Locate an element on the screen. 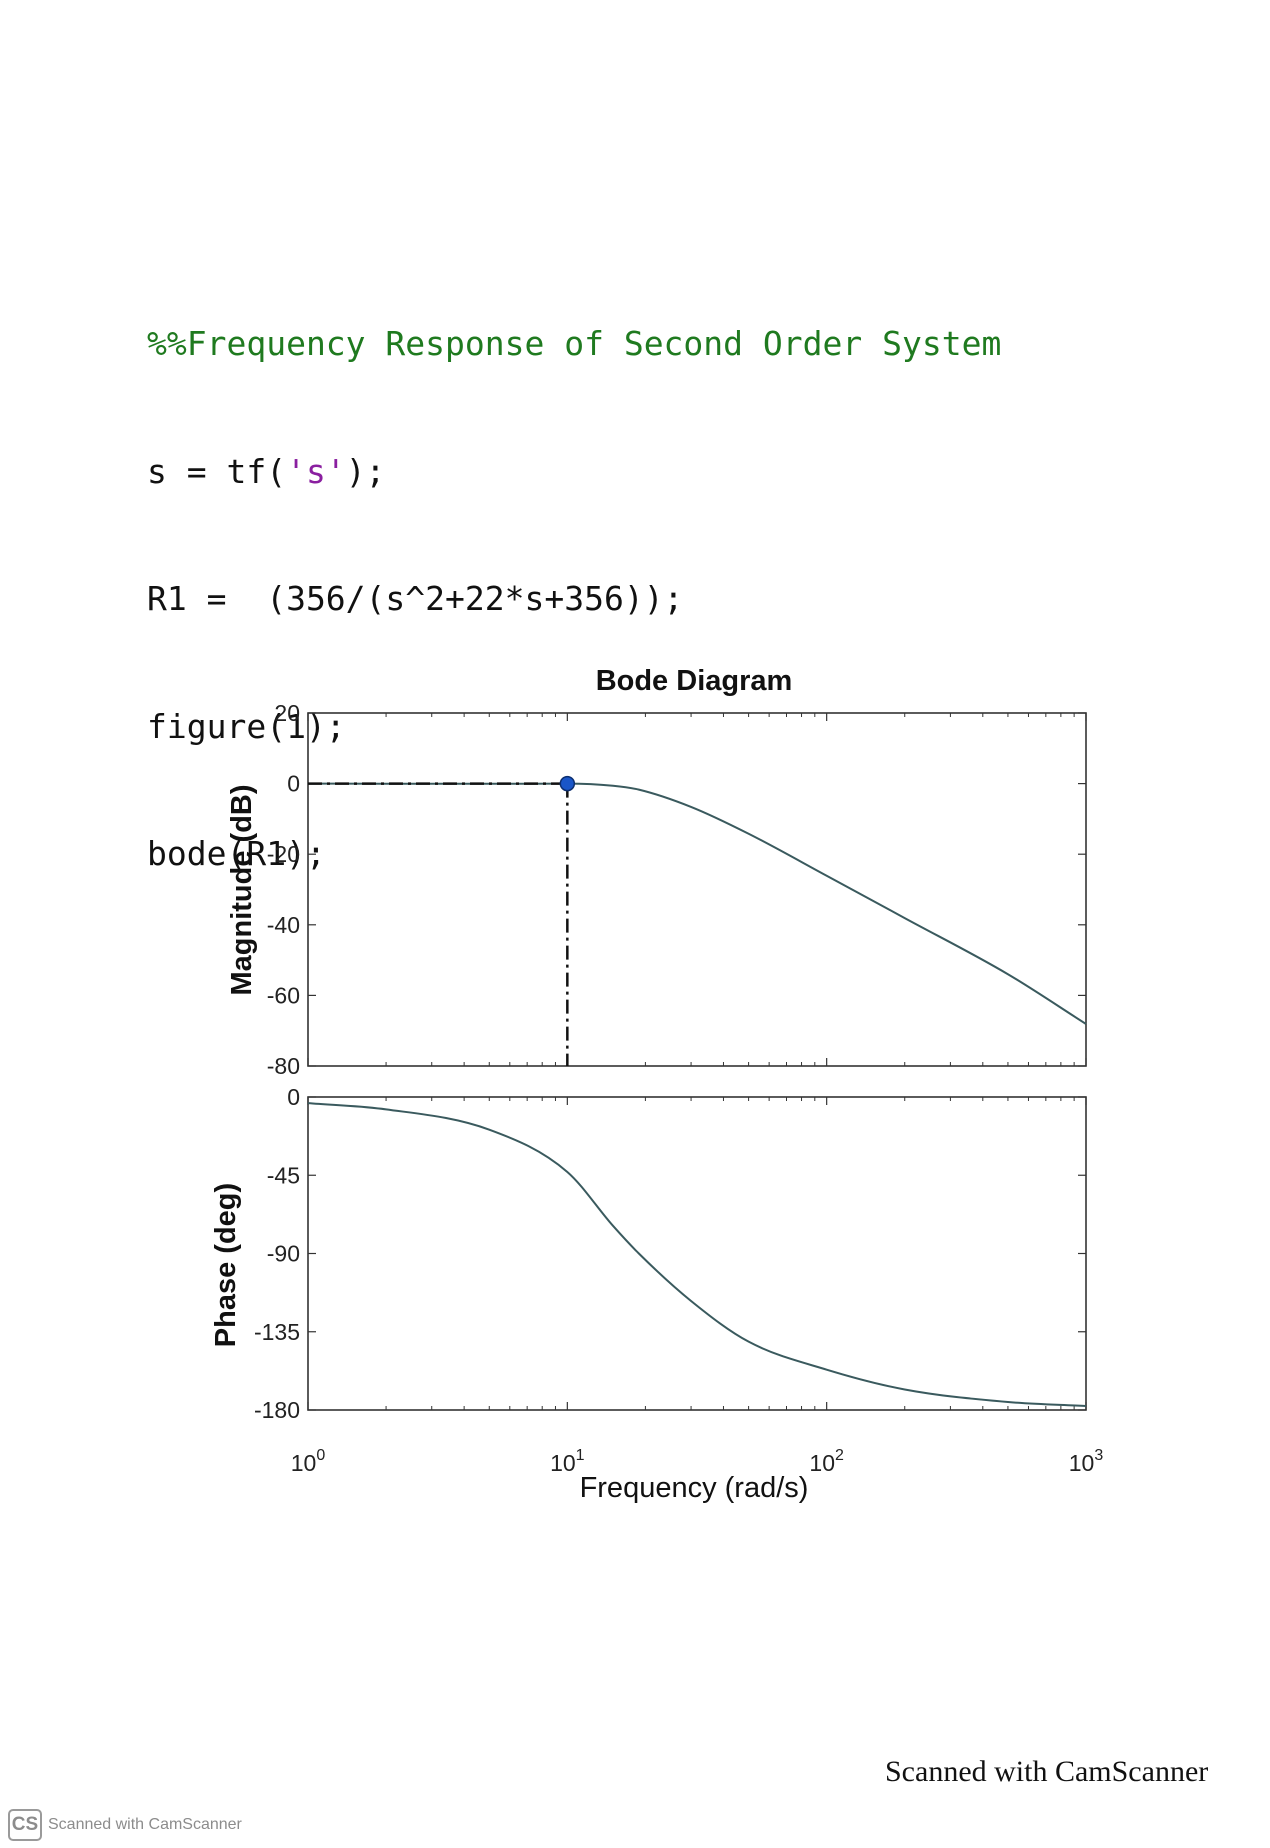 This screenshot has height=1848, width=1270. phase-y-tick-label: 0 is located at coordinates (293, 1097).